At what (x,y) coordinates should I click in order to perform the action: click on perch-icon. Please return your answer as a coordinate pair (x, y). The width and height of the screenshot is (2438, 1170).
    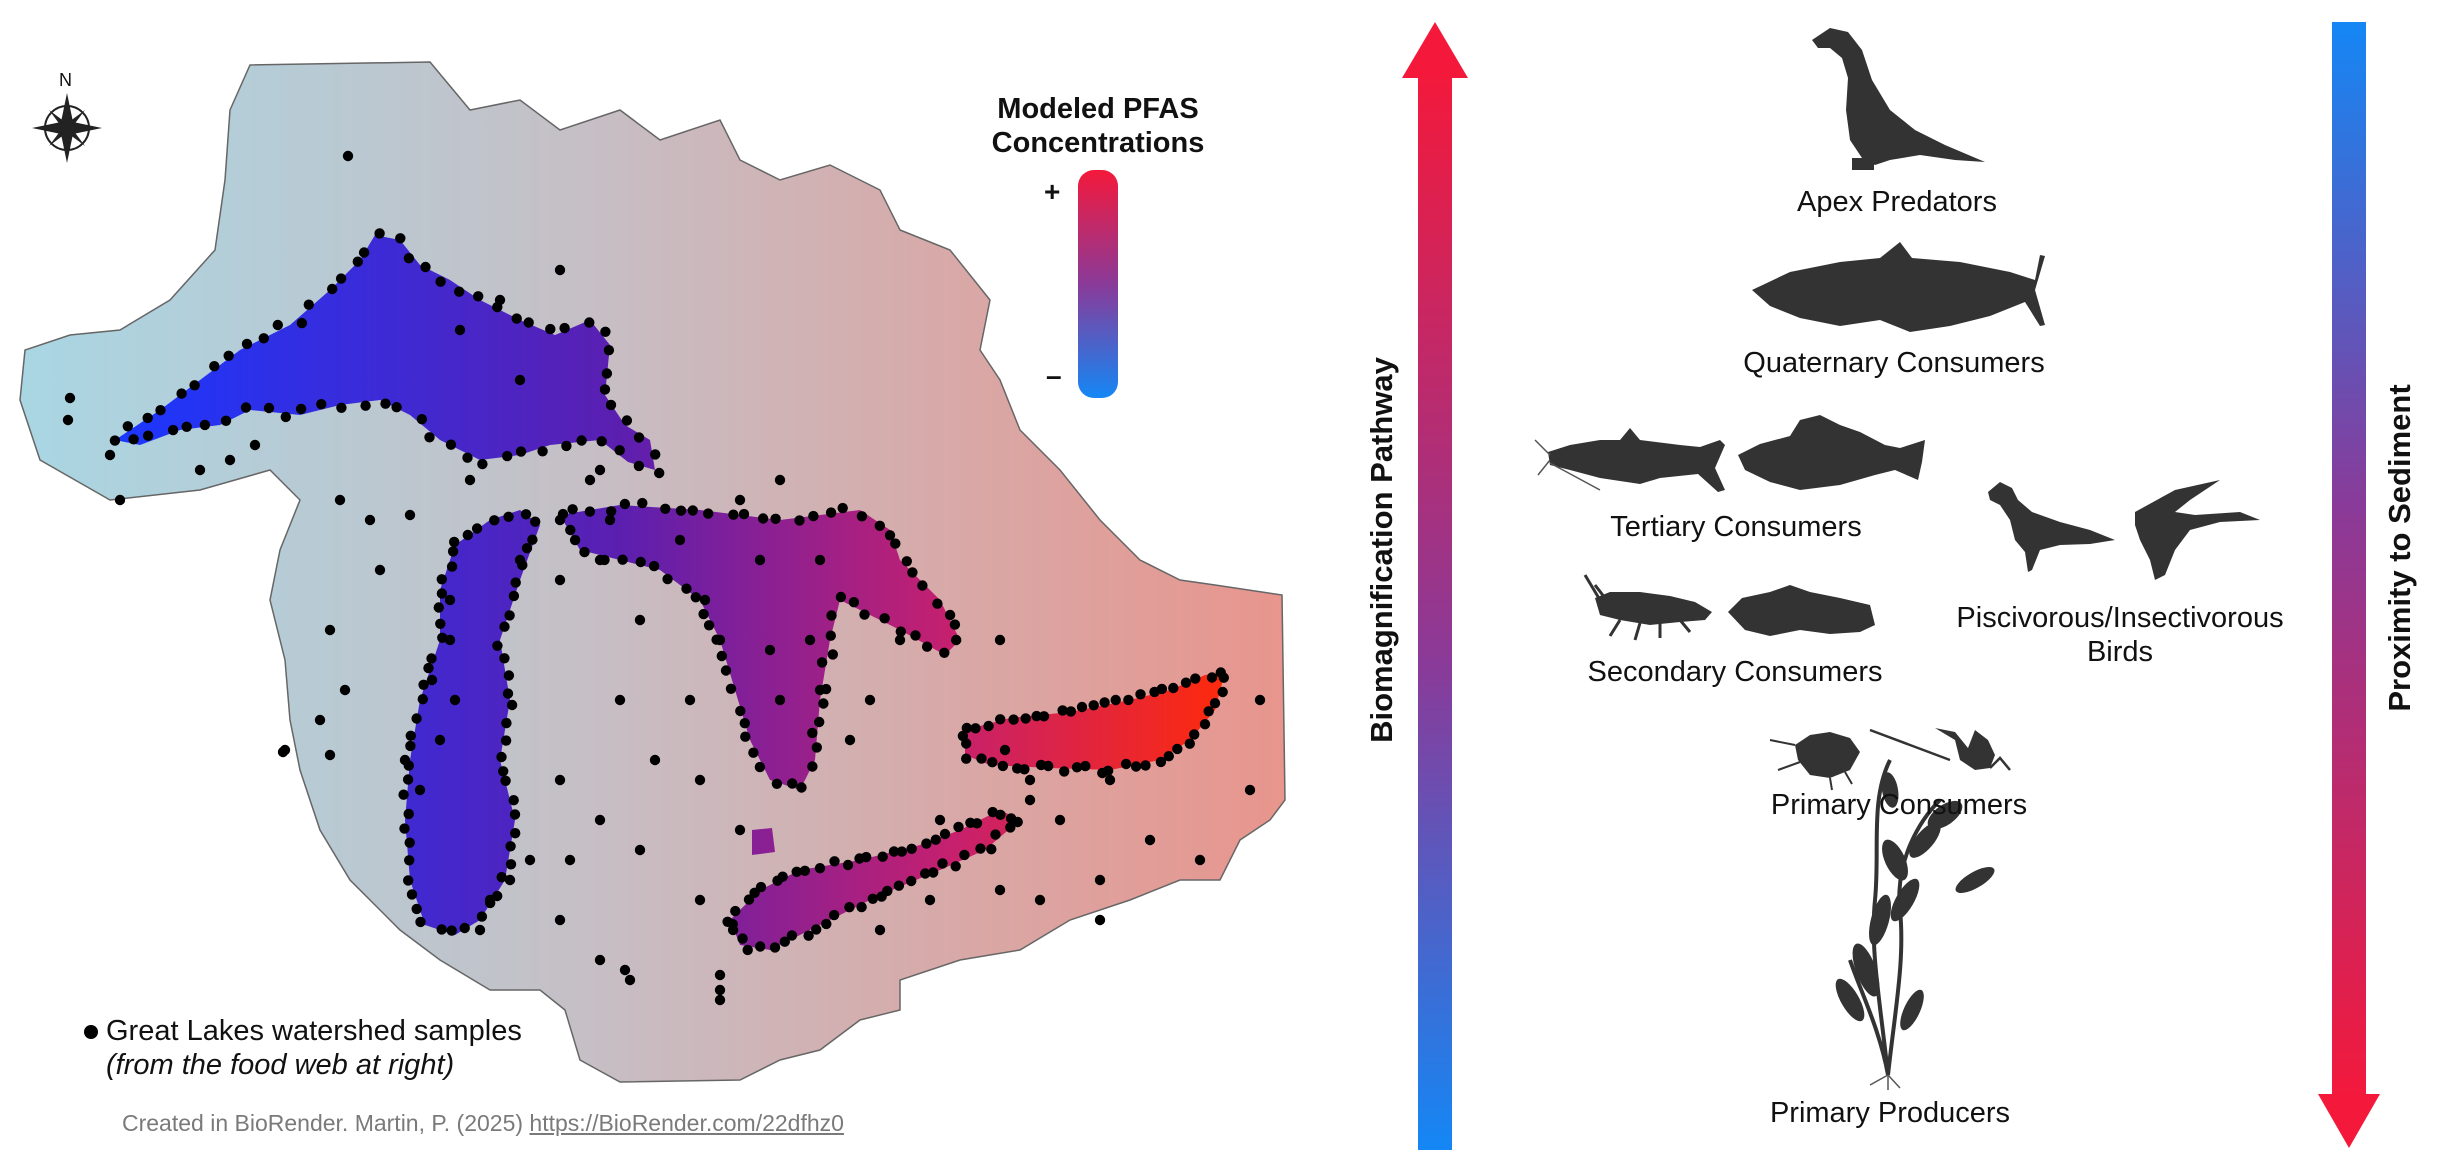
    Looking at the image, I should click on (1831, 452).